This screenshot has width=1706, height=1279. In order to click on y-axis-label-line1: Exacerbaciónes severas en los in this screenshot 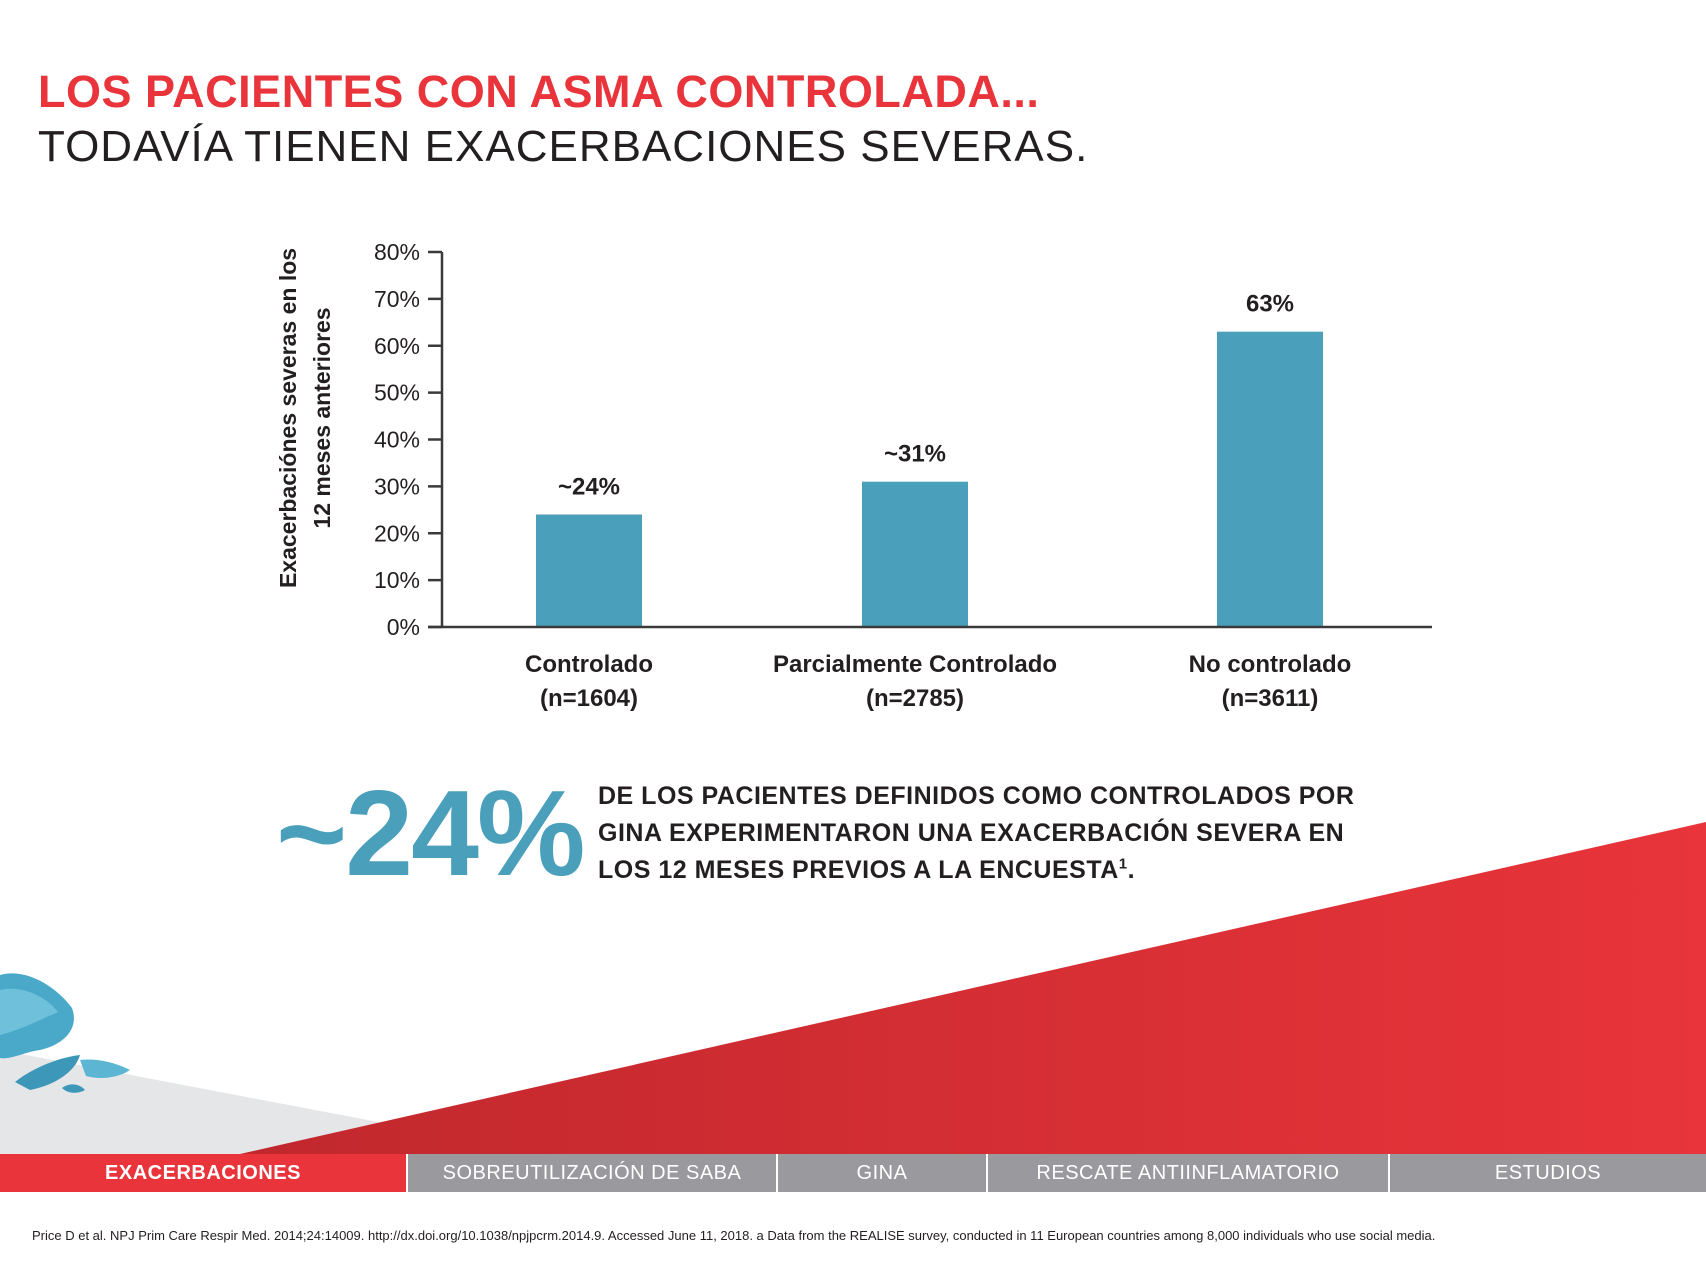, I will do `click(288, 418)`.